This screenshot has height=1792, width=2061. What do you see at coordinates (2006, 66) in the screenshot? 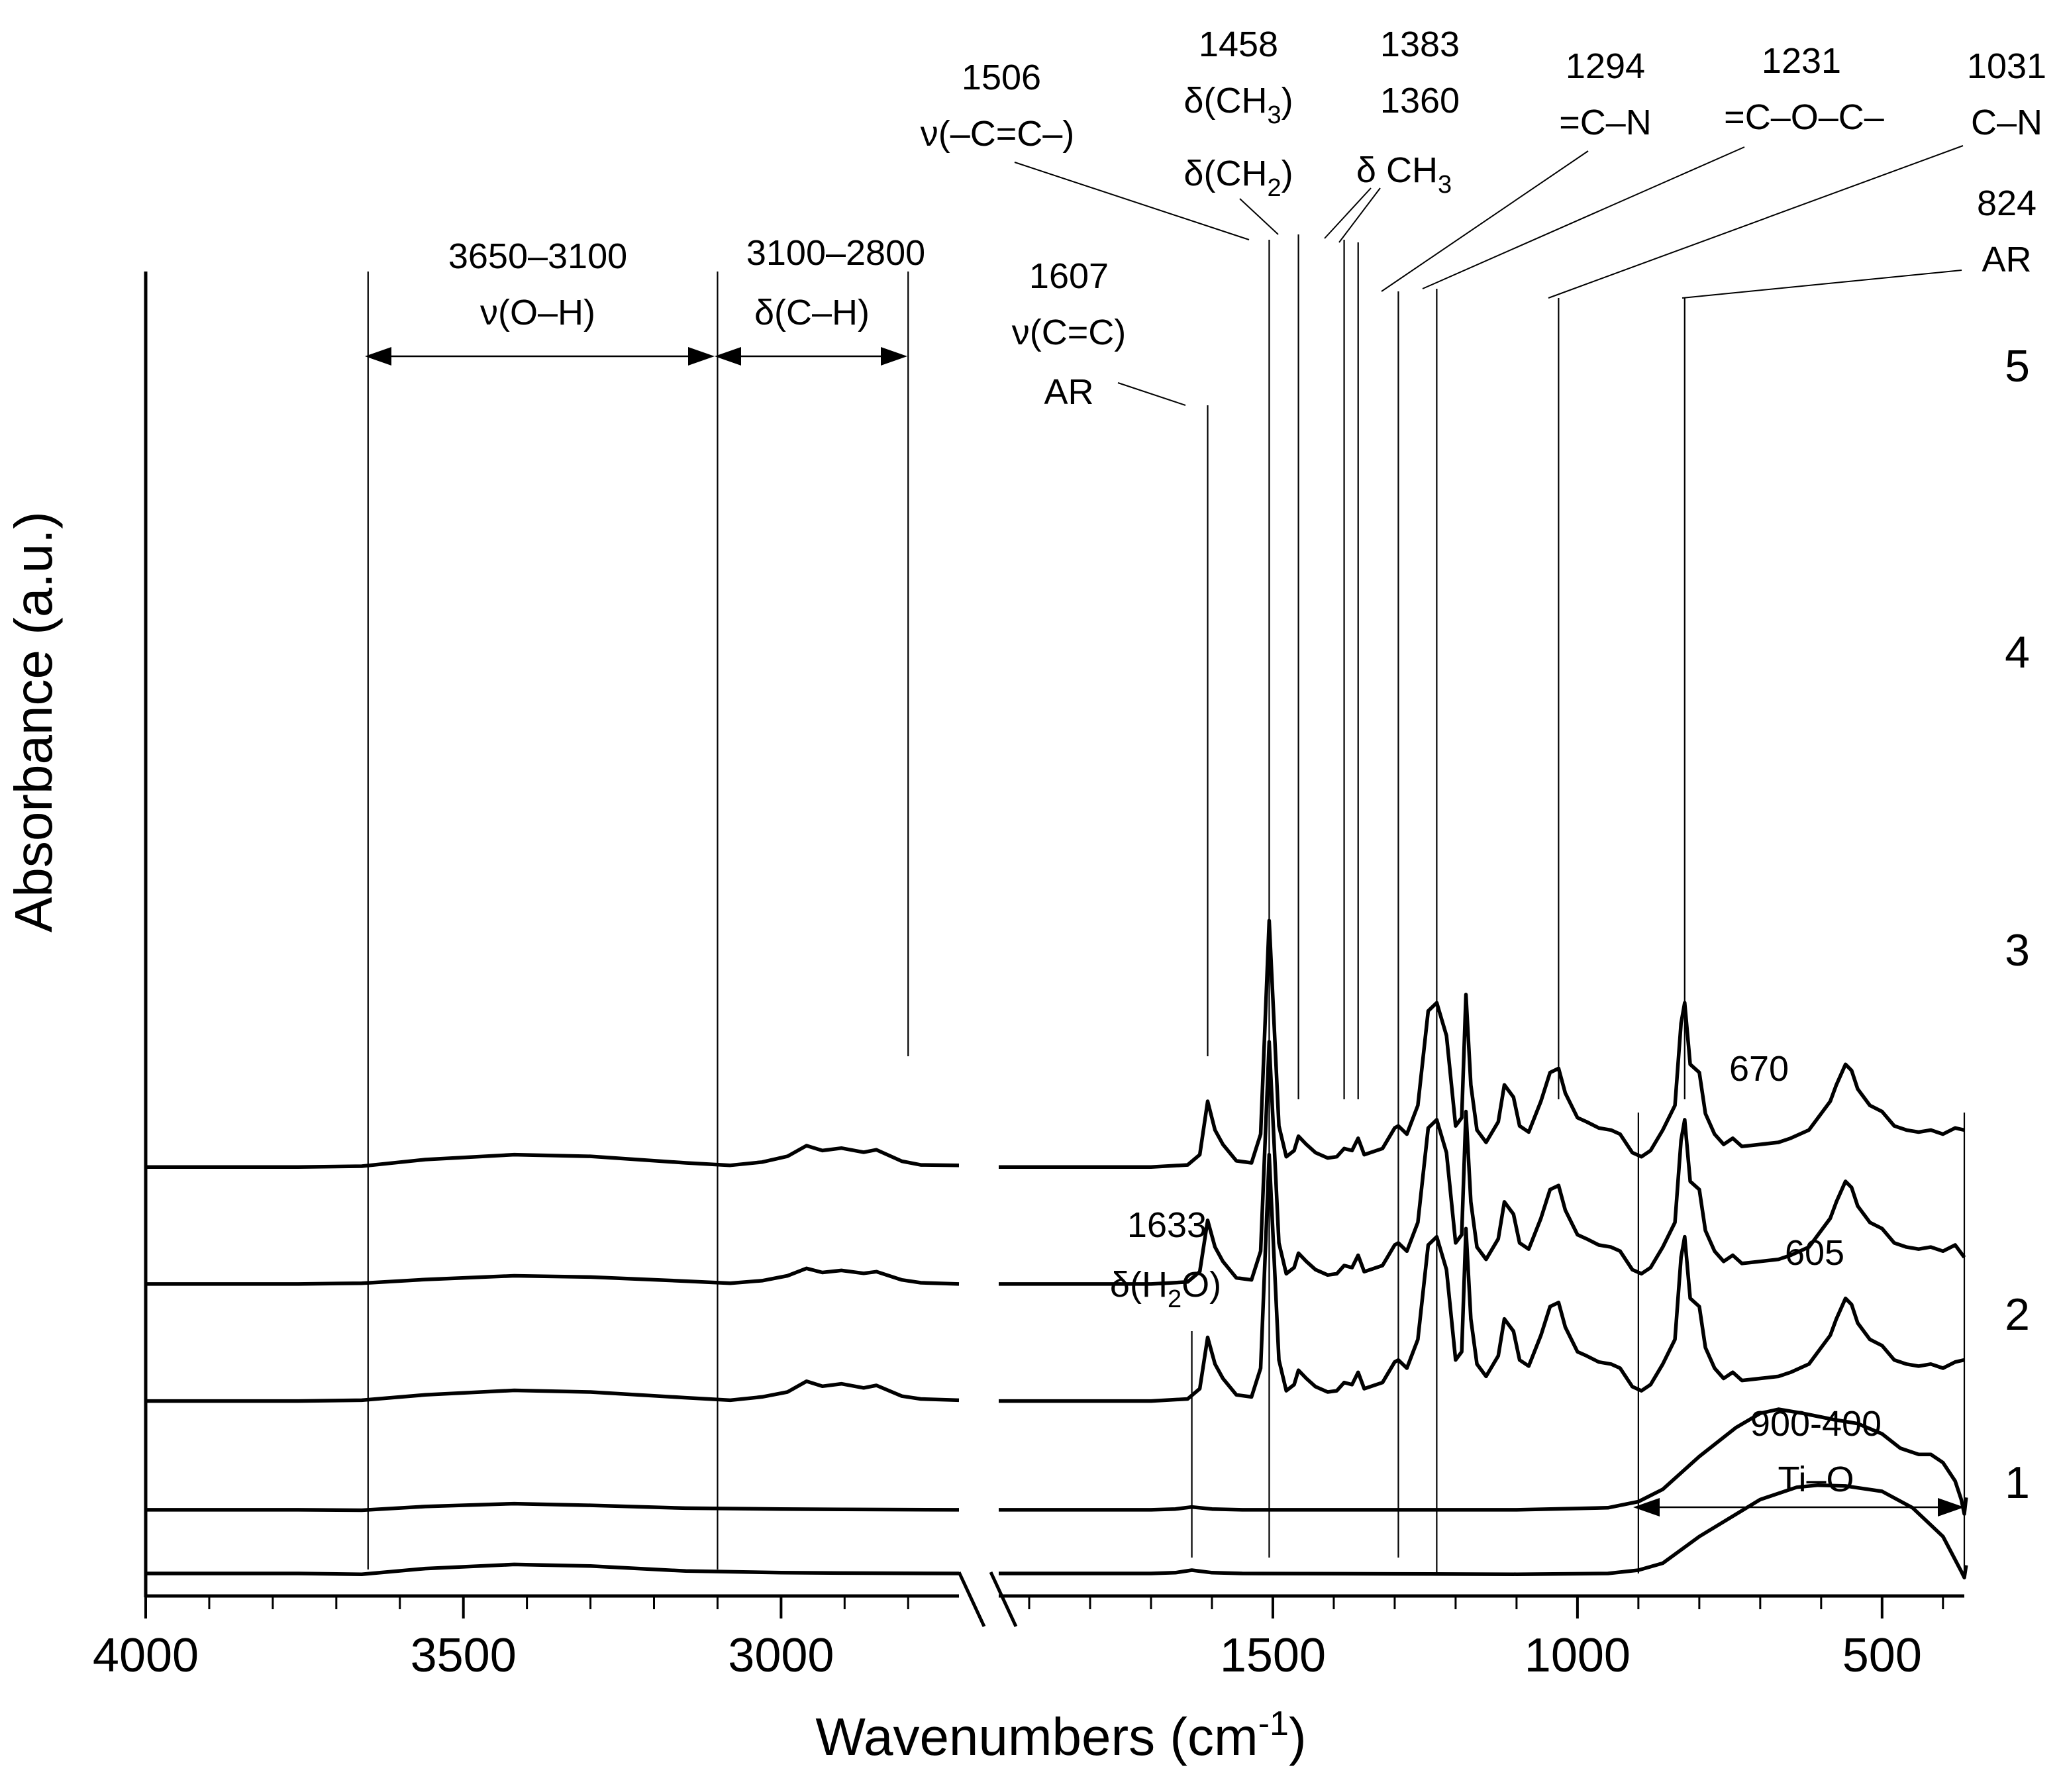
I see `ann-1031-value: 1031` at bounding box center [2006, 66].